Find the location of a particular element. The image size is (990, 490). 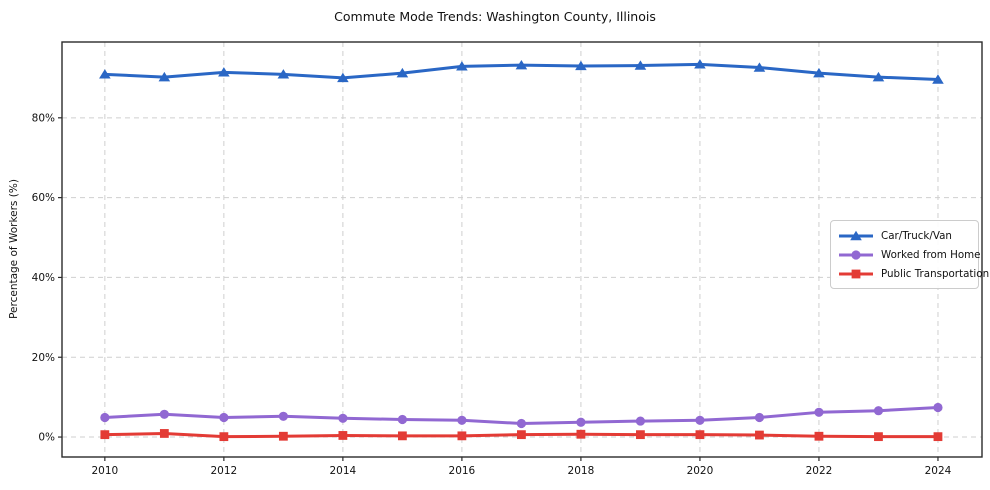

legend-label-public-transportation: Public Transportation is located at coordinates (935, 273).